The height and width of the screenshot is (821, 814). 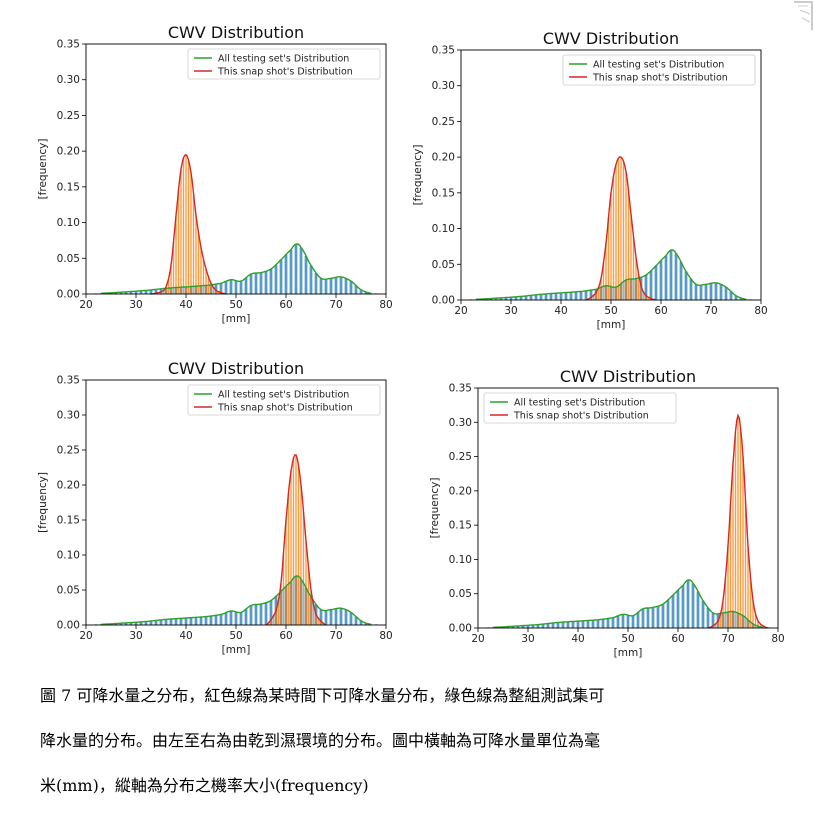 I want to click on y-tick-label: 0.25, so click(x=460, y=457).